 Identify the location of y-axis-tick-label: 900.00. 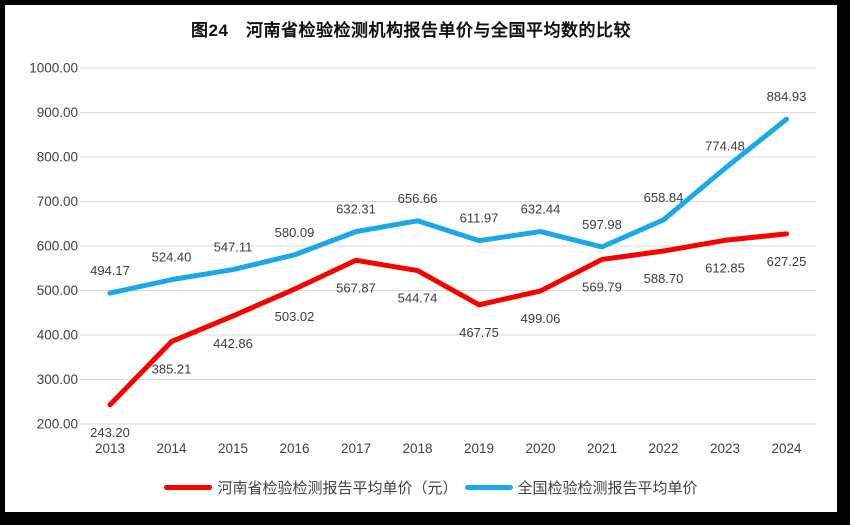
(57, 112).